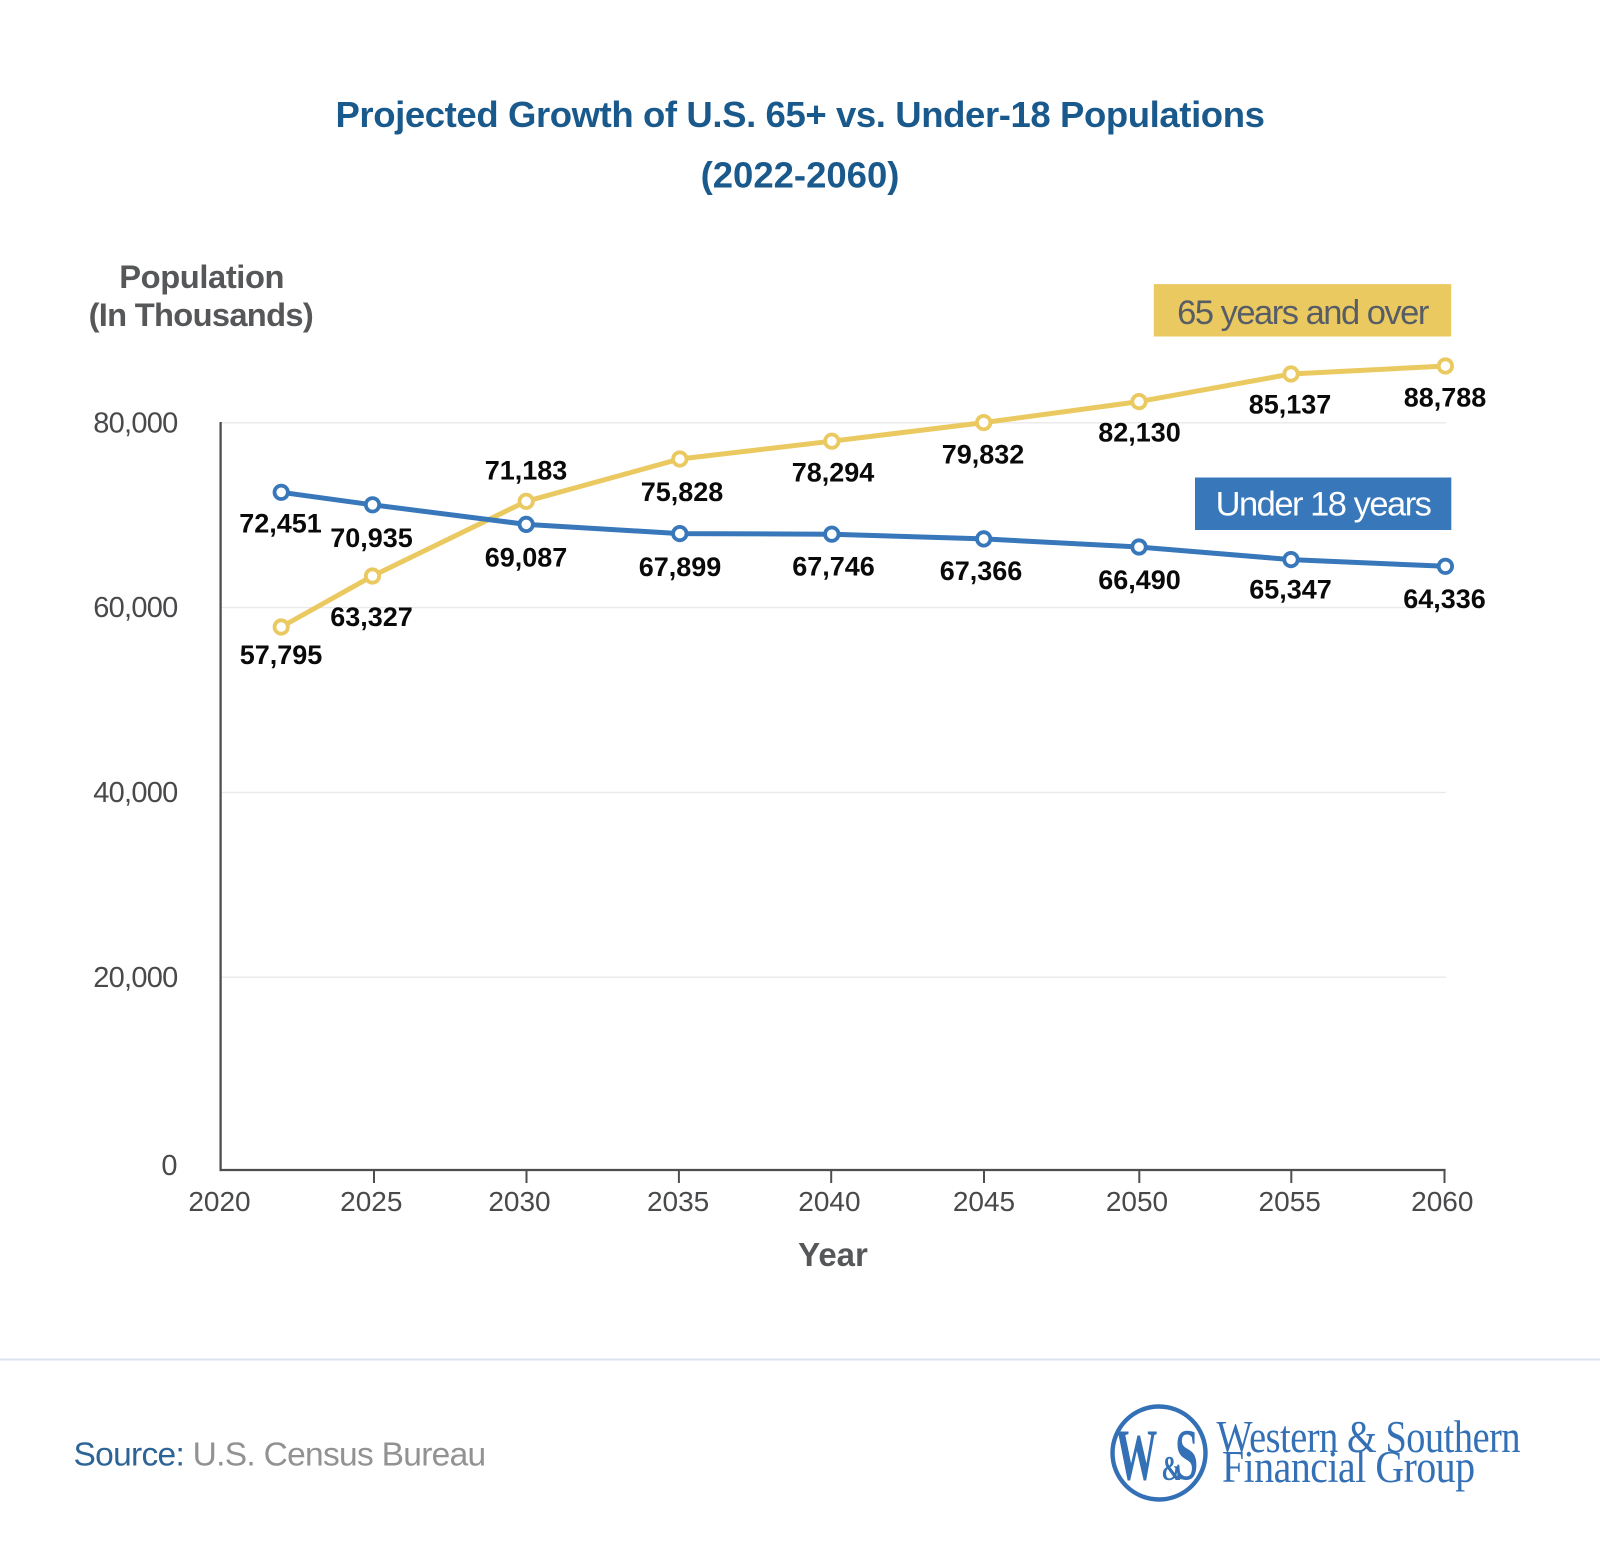  What do you see at coordinates (280, 524) in the screenshot?
I see `svg-text: 72,451` at bounding box center [280, 524].